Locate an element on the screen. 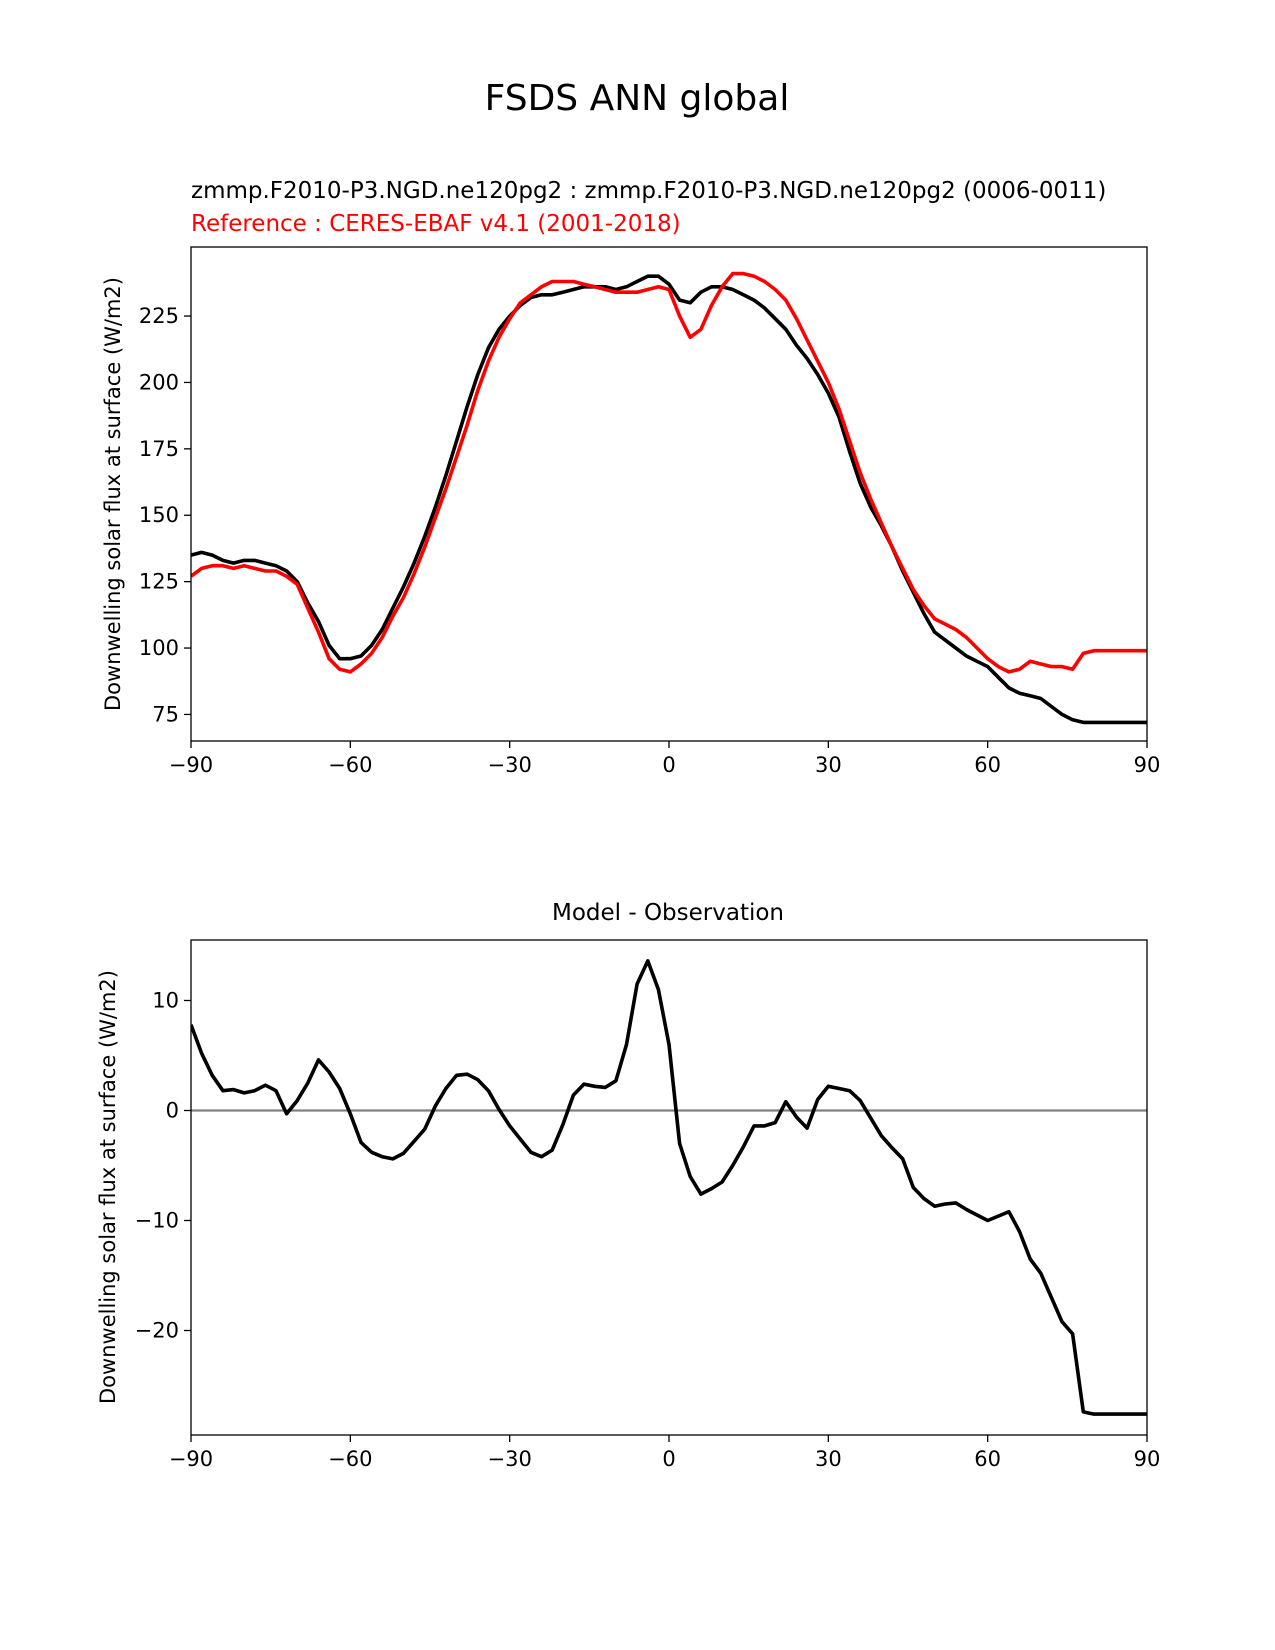 The image size is (1275, 1650). bottom-y-axis-label: Downwelling solar flux at surface (W/m2) is located at coordinates (108, 1187).